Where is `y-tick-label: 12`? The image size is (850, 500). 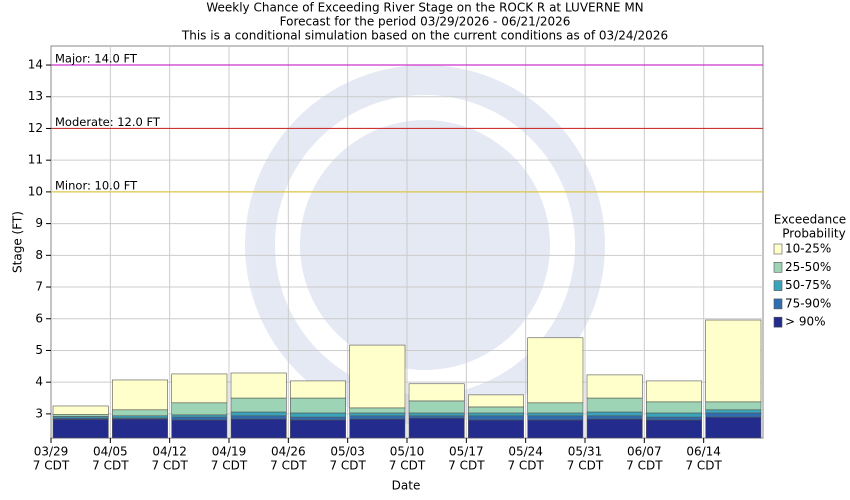
y-tick-label: 12 is located at coordinates (35, 128).